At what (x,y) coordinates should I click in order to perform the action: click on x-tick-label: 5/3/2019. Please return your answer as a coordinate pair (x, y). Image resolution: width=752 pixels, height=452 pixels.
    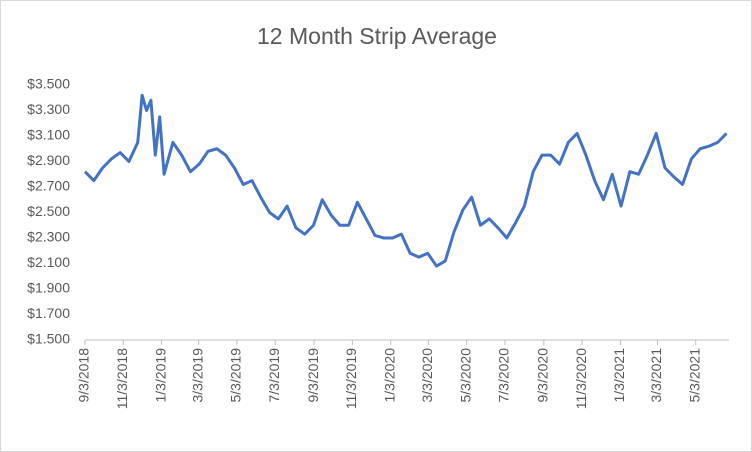
    Looking at the image, I should click on (236, 375).